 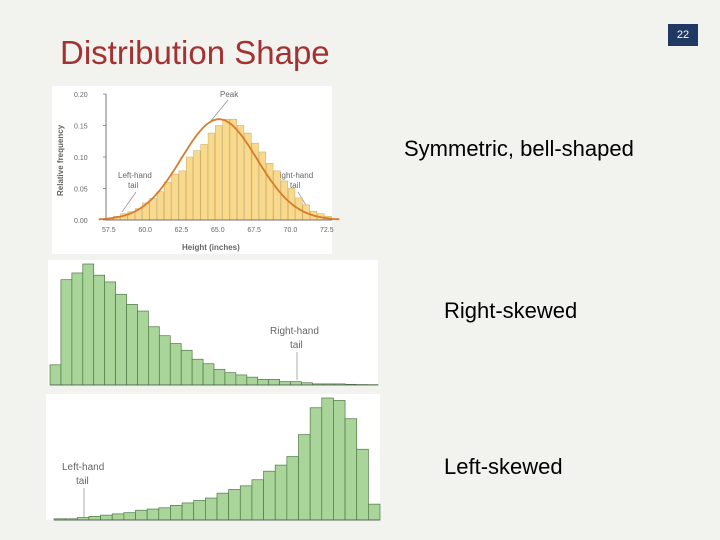 What do you see at coordinates (145, 230) in the screenshot?
I see `bell-x-tick-label: 60.0` at bounding box center [145, 230].